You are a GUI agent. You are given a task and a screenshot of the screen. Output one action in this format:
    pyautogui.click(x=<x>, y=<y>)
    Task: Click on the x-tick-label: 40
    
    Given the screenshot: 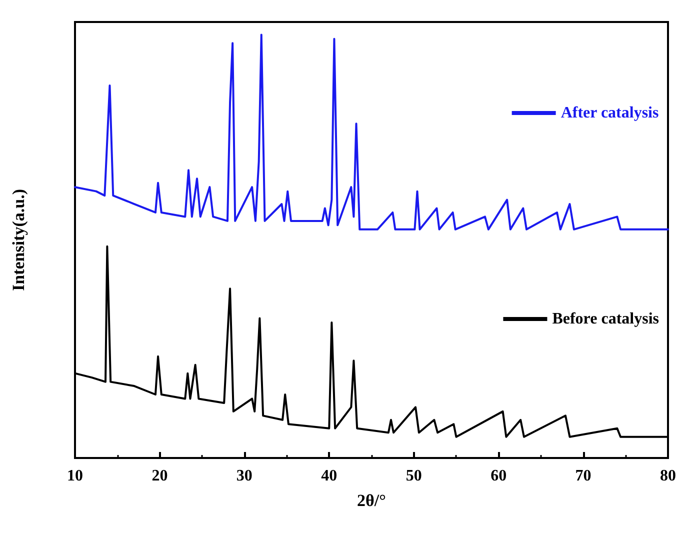 What is the action you would take?
    pyautogui.click(x=329, y=476)
    